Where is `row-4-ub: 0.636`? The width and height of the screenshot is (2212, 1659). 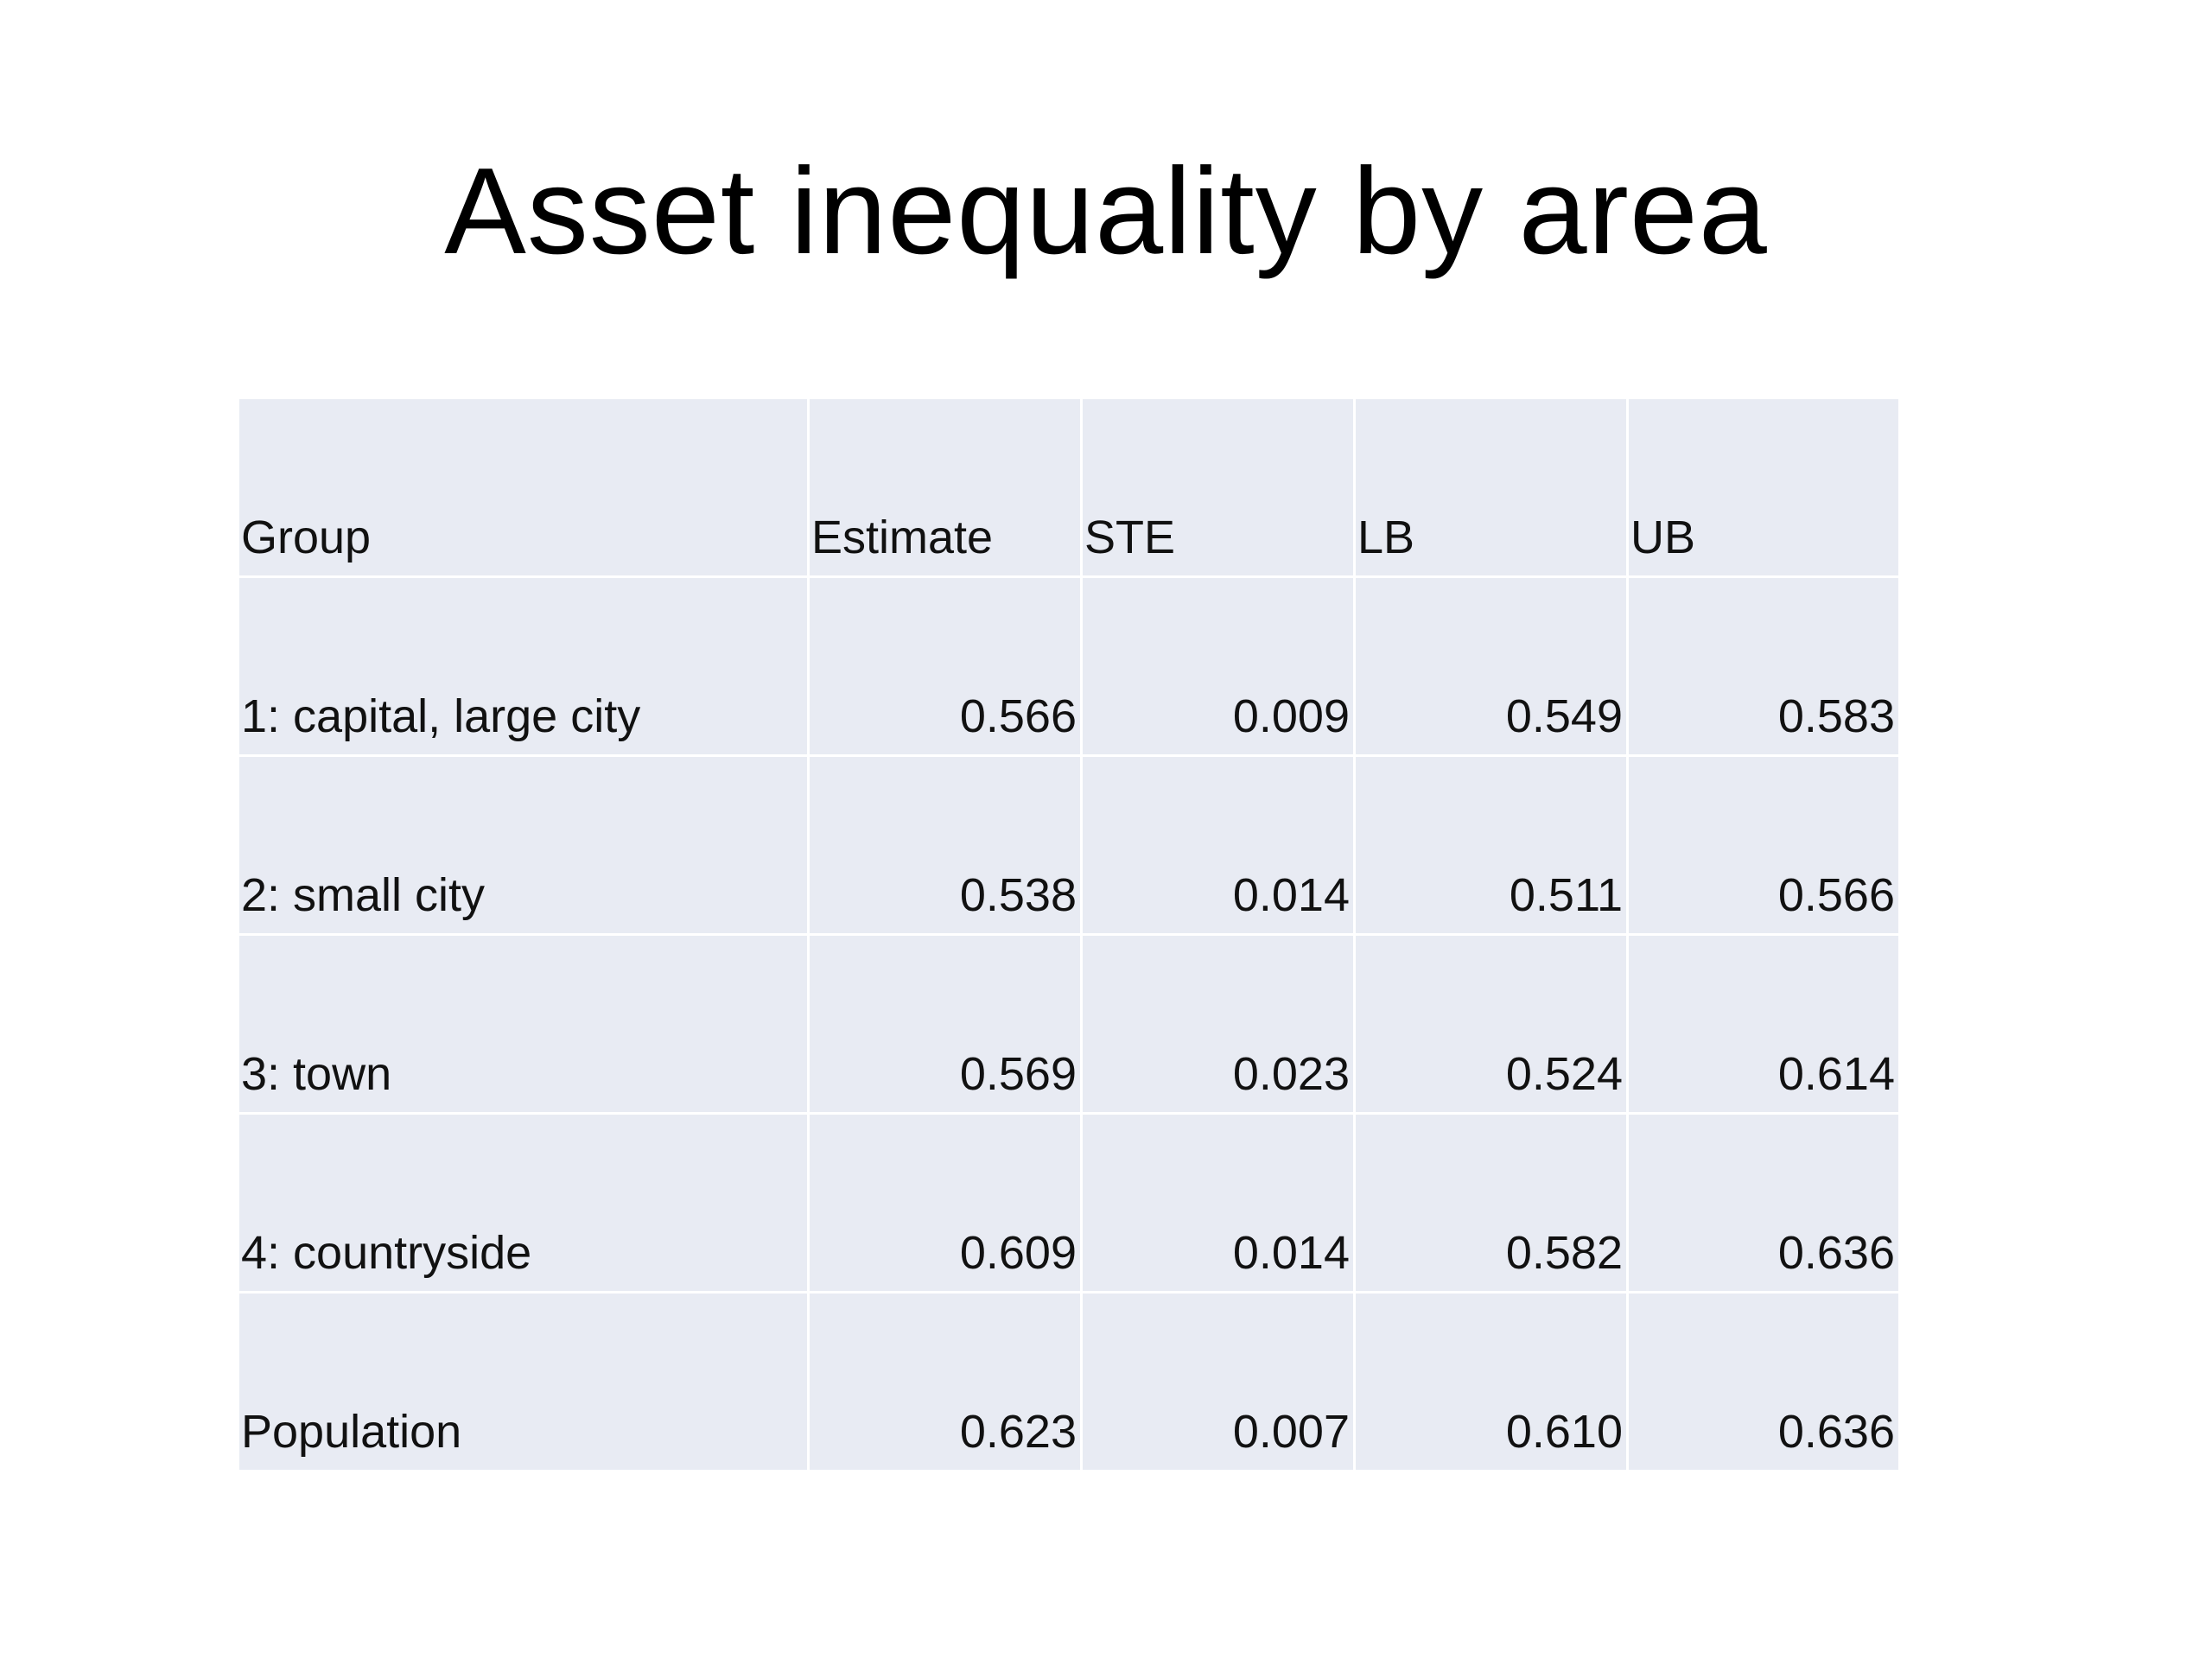 row-4-ub: 0.636 is located at coordinates (1763, 1203).